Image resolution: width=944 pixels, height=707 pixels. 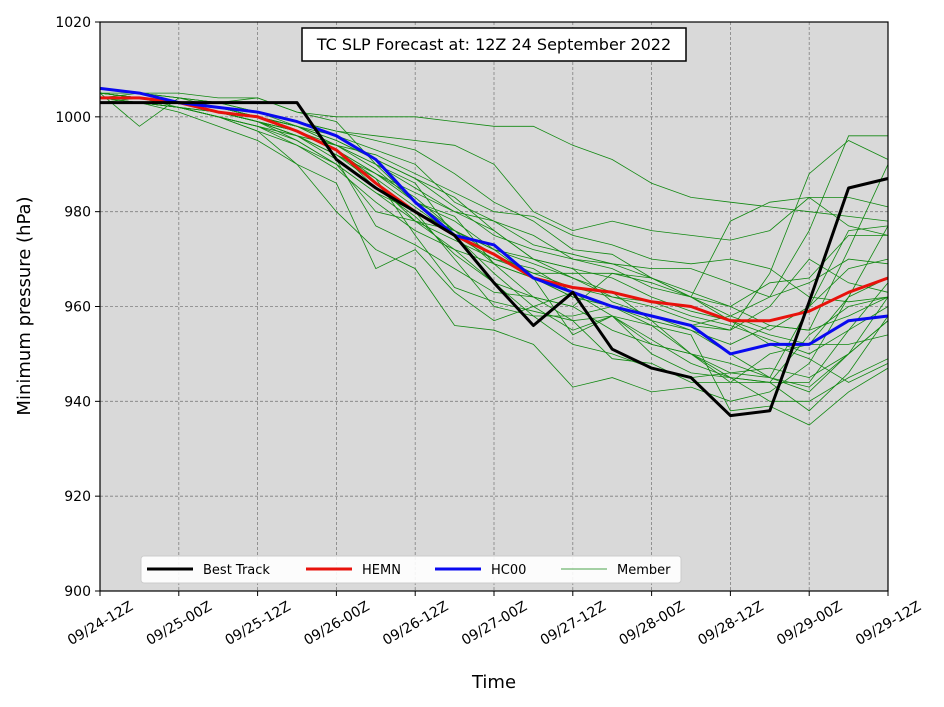 I want to click on y-tick-label: 940, so click(x=77, y=402).